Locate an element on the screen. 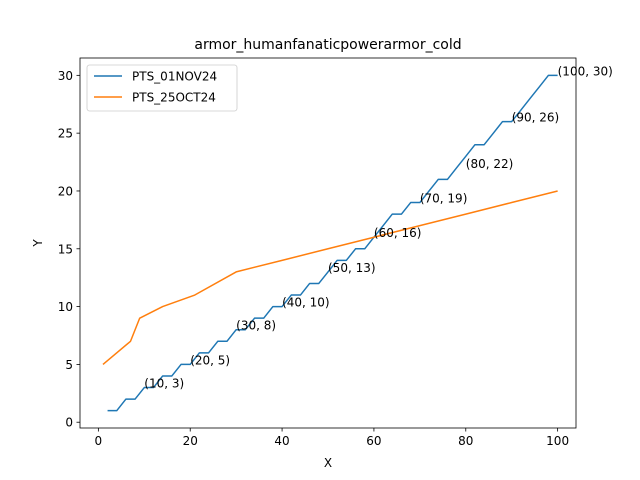 The image size is (640, 480). x-tick-label: 60 is located at coordinates (373, 441).